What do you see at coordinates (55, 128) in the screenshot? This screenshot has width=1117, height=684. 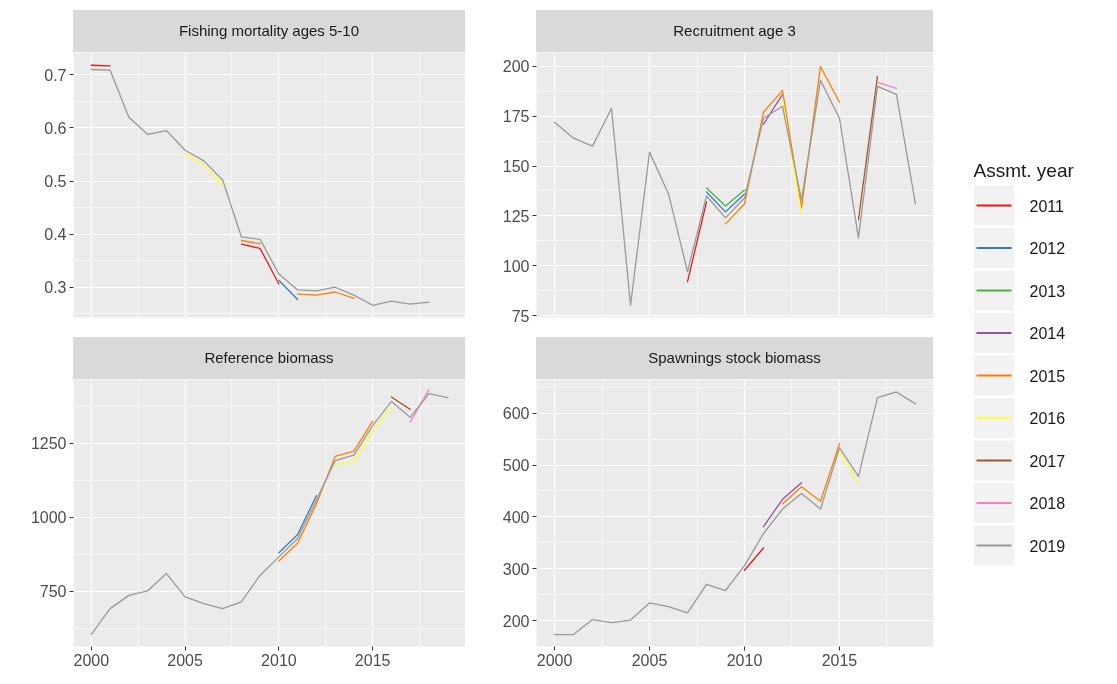 I see `y-tick-label: 0.6` at bounding box center [55, 128].